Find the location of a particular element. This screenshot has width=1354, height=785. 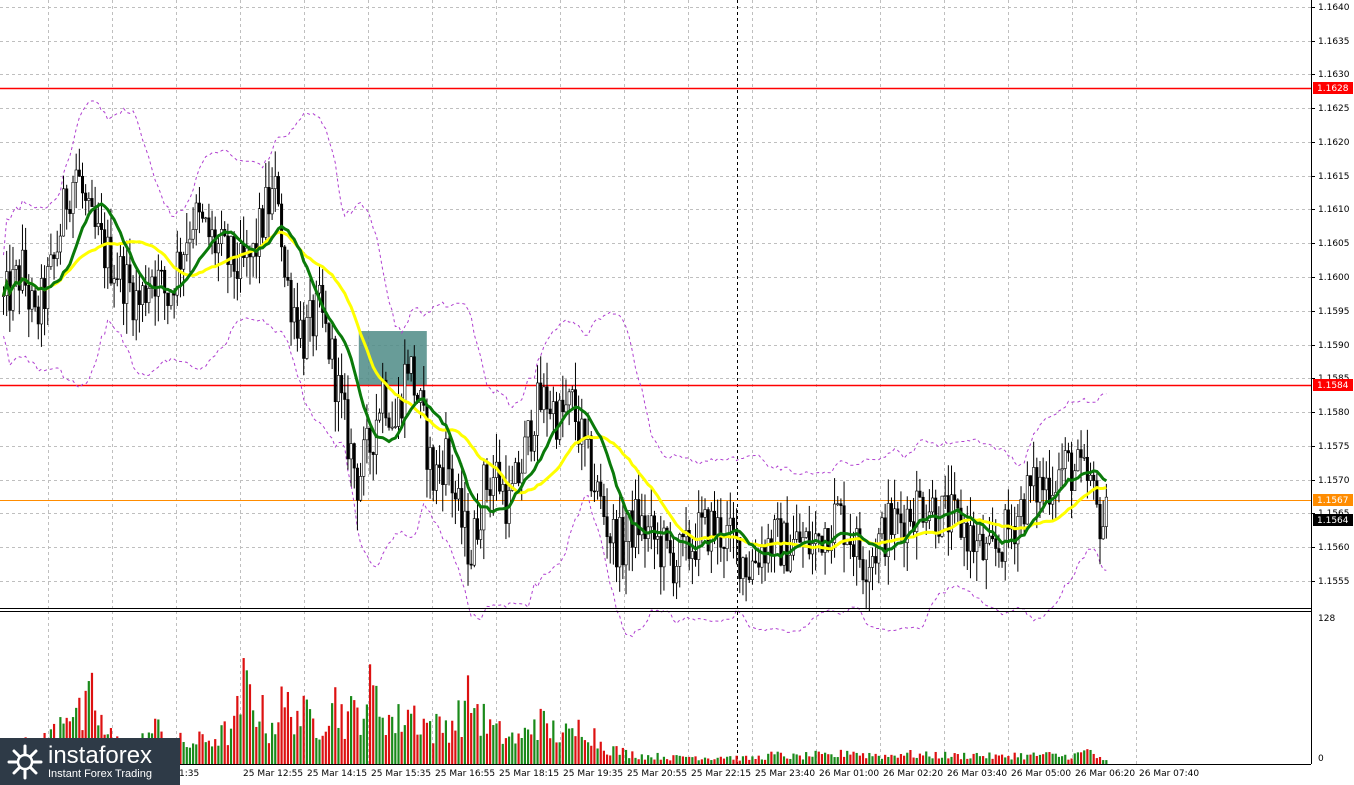

time-tick-label: 1:35 is located at coordinates (189, 774).